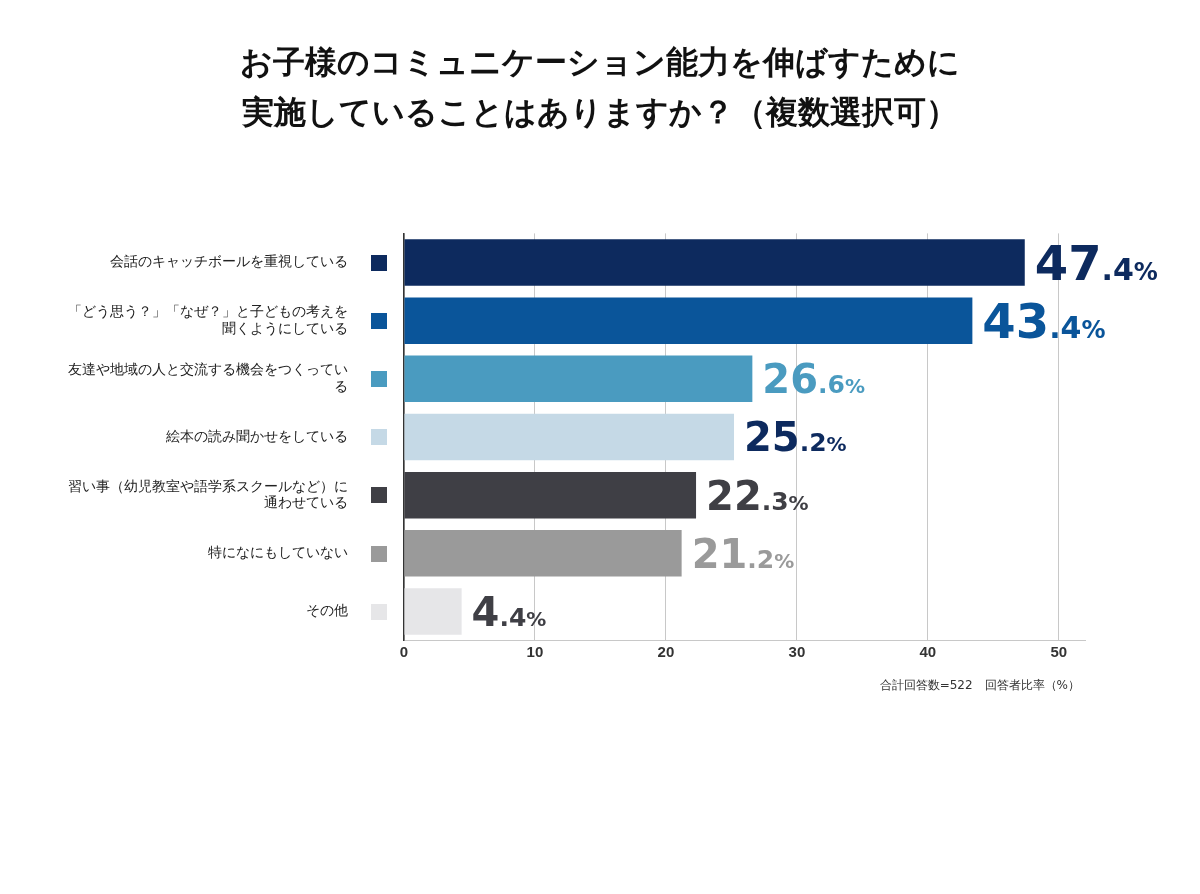 The height and width of the screenshot is (894, 1200). Describe the element at coordinates (797, 651) in the screenshot. I see `x-tick-label: 30` at that location.